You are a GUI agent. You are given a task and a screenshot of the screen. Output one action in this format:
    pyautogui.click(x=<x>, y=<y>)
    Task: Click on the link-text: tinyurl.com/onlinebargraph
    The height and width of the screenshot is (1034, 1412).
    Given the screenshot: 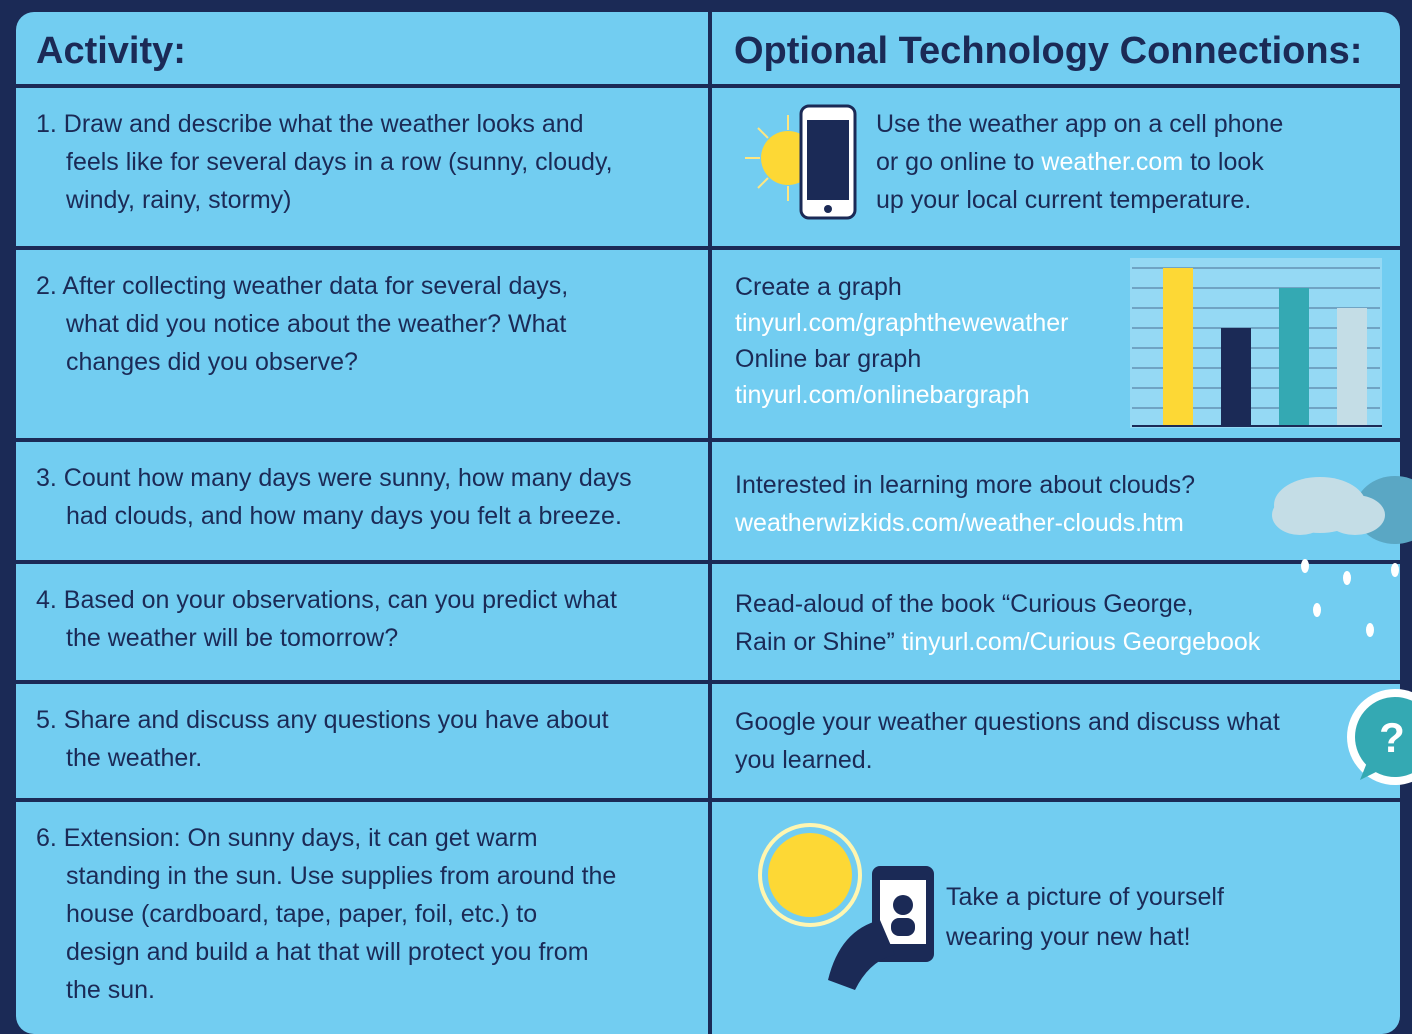 What is the action you would take?
    pyautogui.click(x=882, y=395)
    